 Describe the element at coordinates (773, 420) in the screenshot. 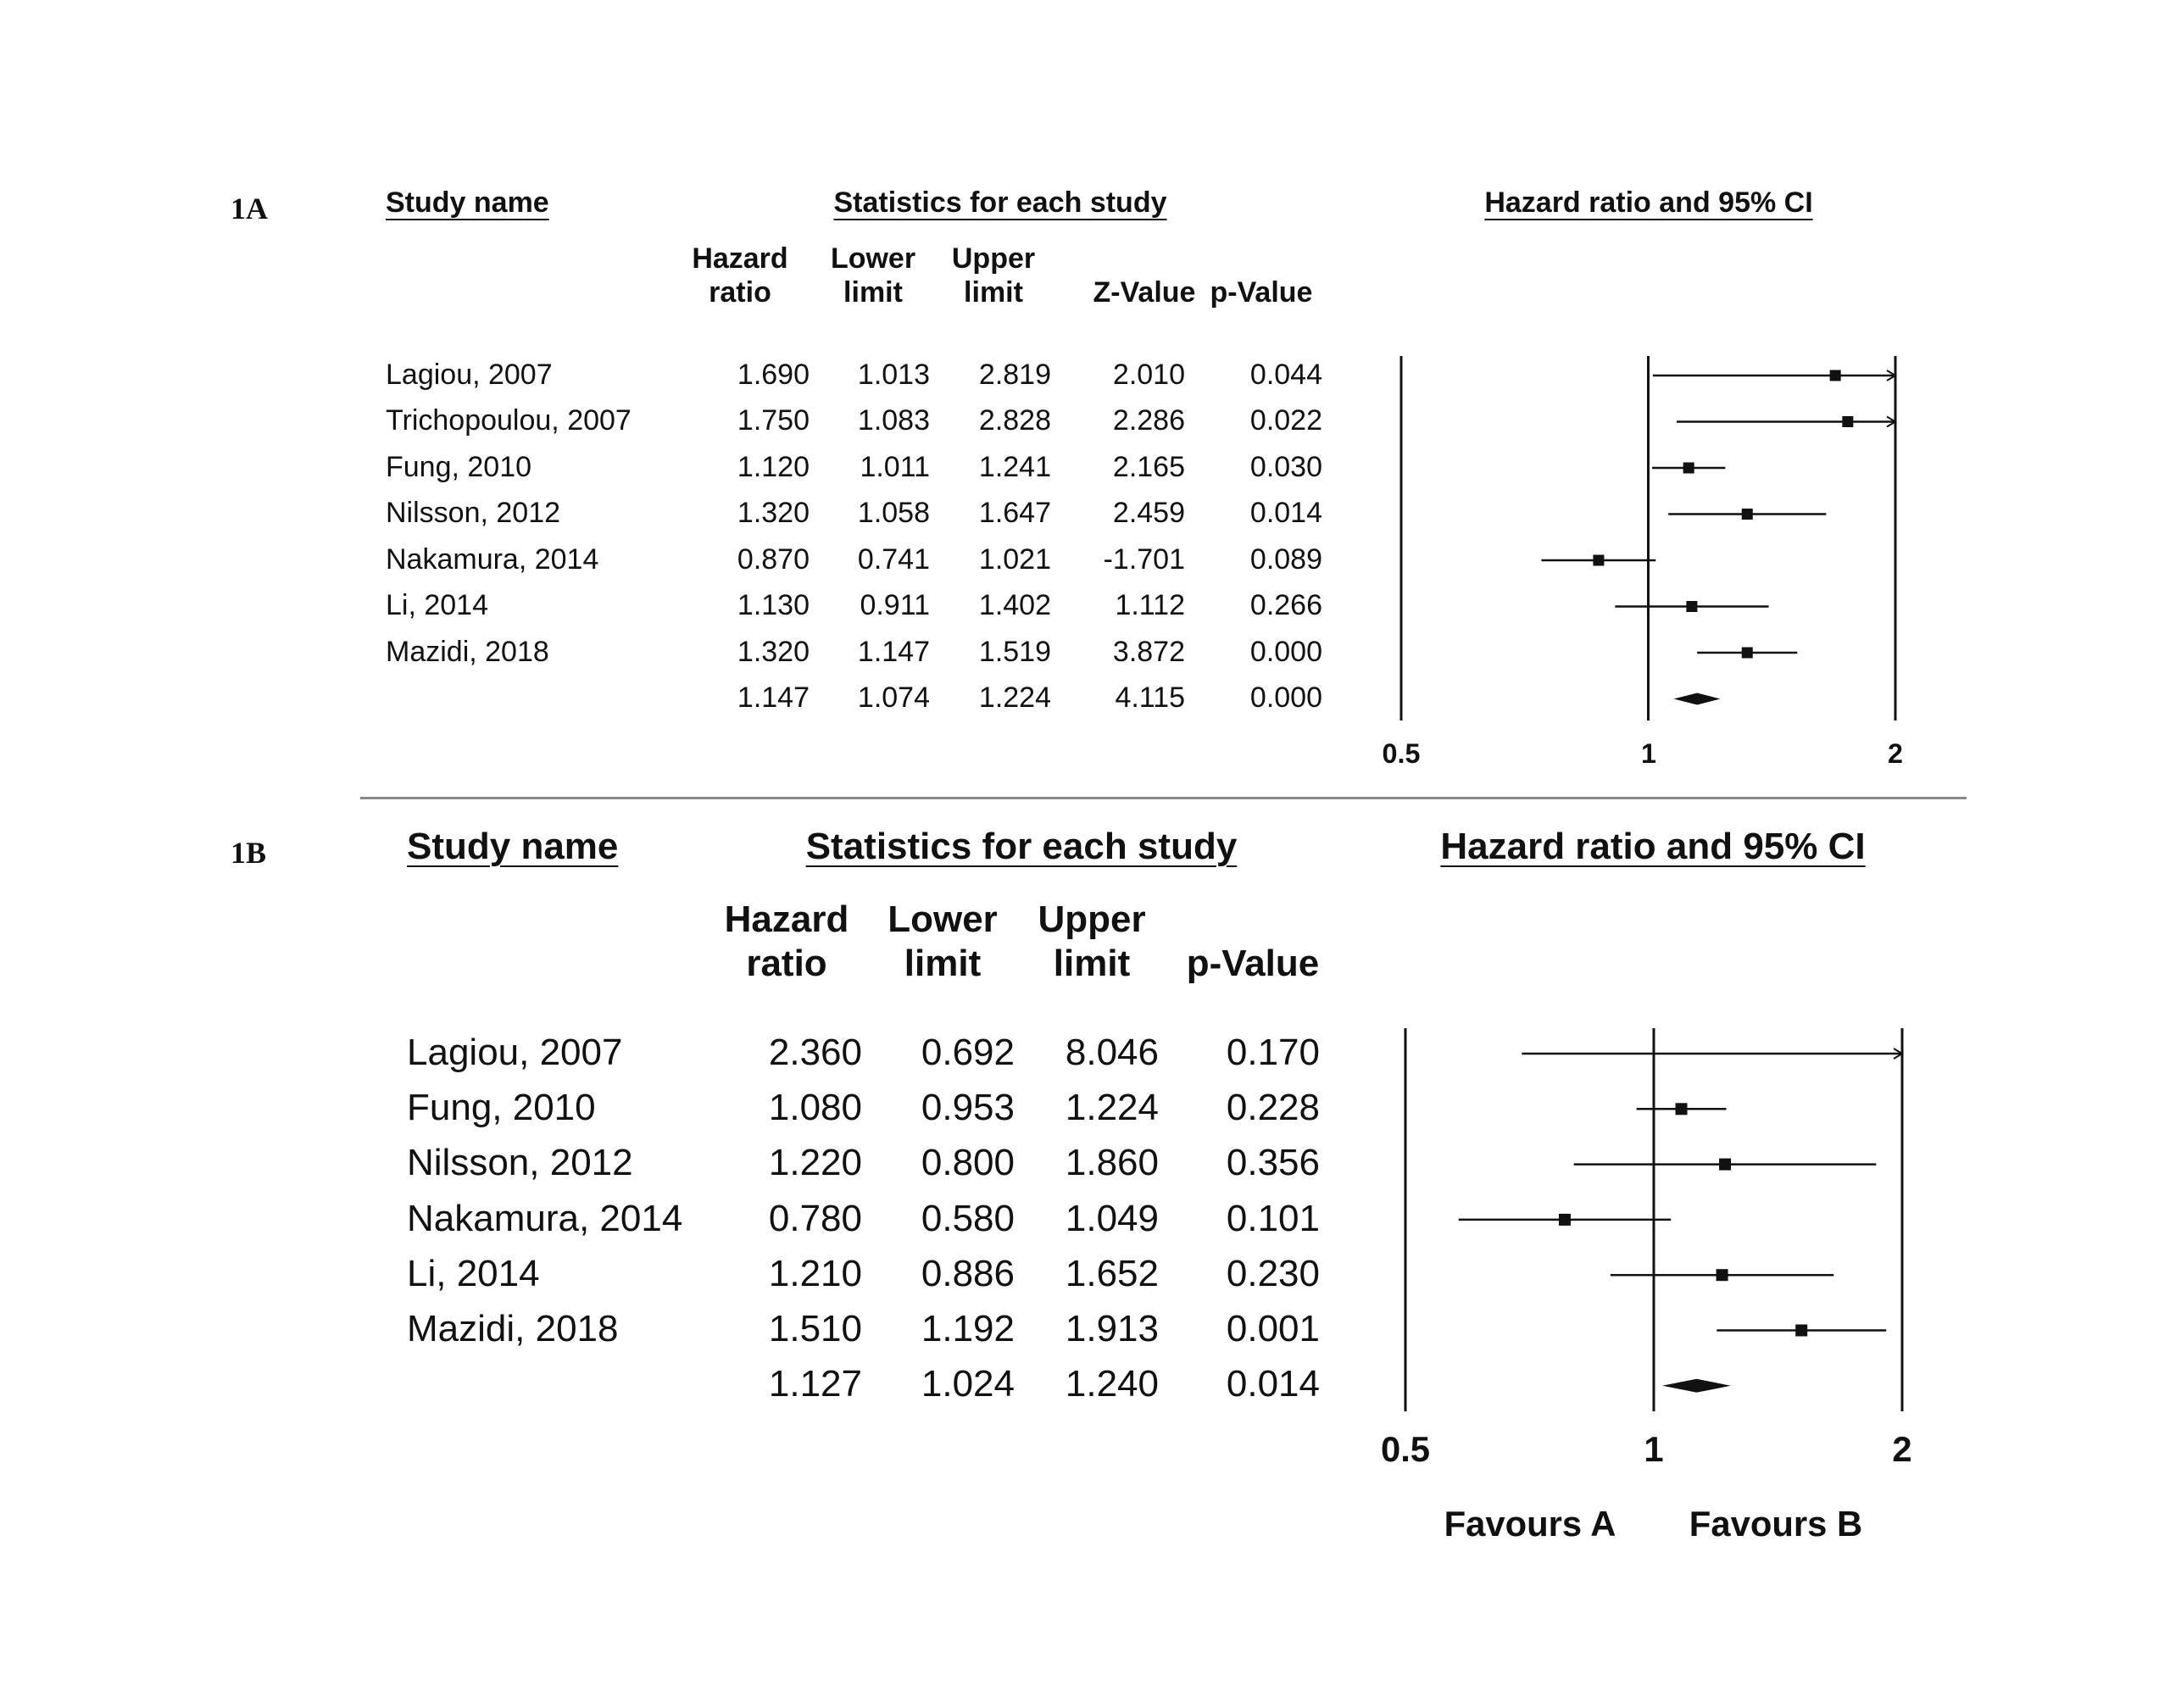

I see `table-cell: 1.750` at that location.